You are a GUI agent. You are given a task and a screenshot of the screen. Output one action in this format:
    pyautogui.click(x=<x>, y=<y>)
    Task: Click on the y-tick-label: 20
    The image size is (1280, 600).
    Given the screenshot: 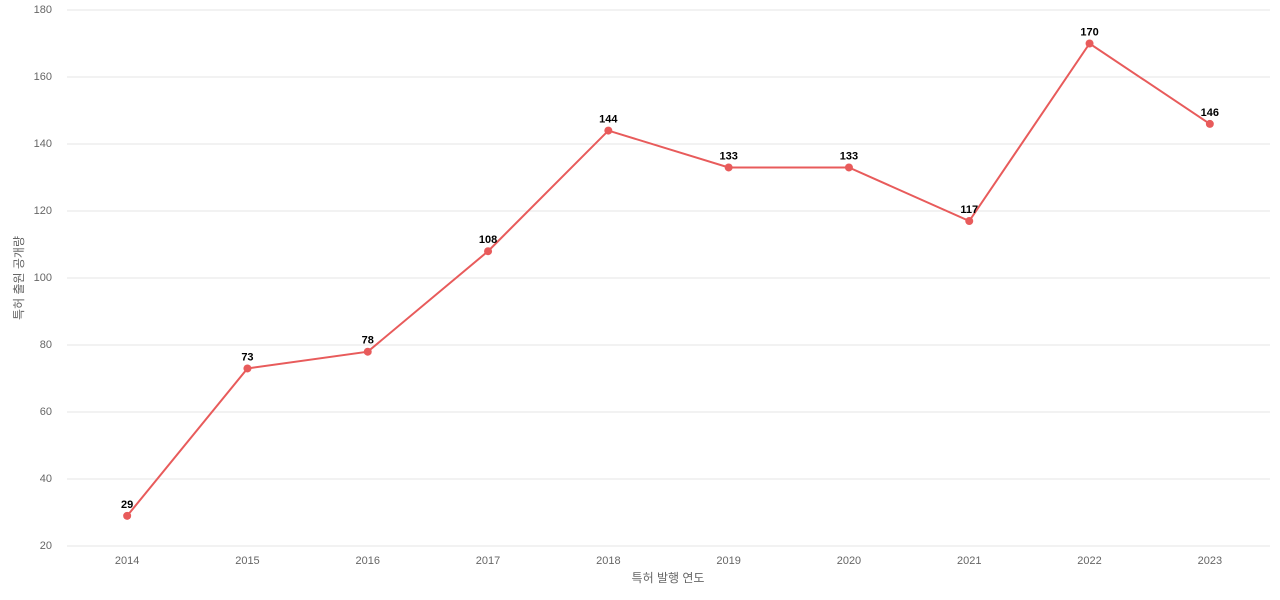 What is the action you would take?
    pyautogui.click(x=46, y=546)
    